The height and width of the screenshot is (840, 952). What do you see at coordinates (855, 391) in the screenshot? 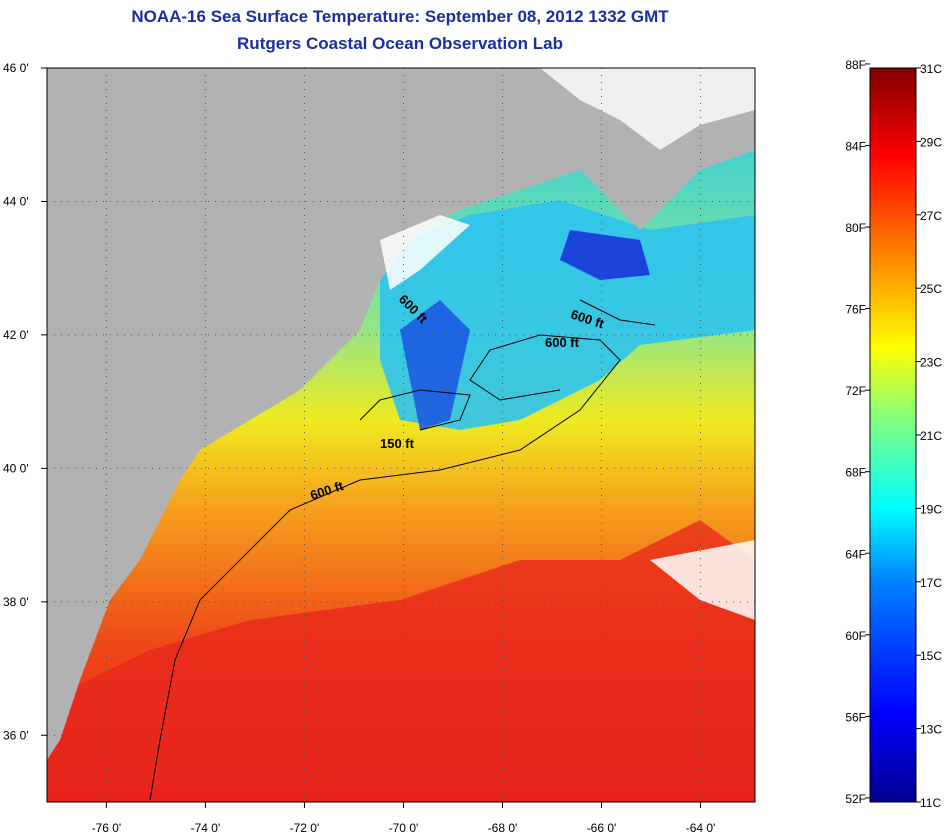
I see `fahrenheit-label: 72F` at bounding box center [855, 391].